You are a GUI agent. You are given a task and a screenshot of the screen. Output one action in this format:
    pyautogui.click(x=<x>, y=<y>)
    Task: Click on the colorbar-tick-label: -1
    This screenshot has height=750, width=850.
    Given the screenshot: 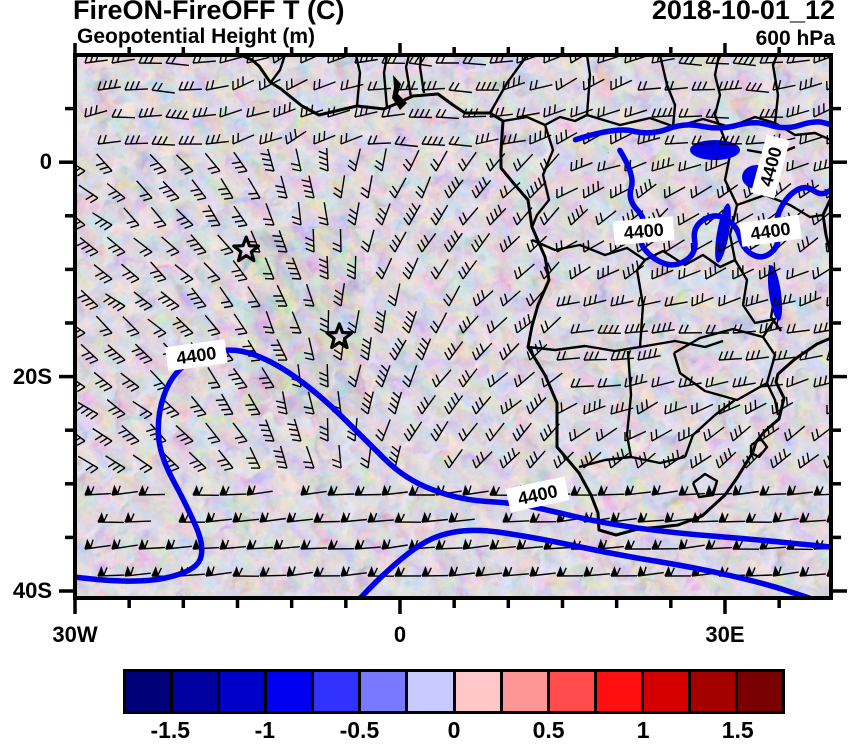 What is the action you would take?
    pyautogui.click(x=265, y=730)
    